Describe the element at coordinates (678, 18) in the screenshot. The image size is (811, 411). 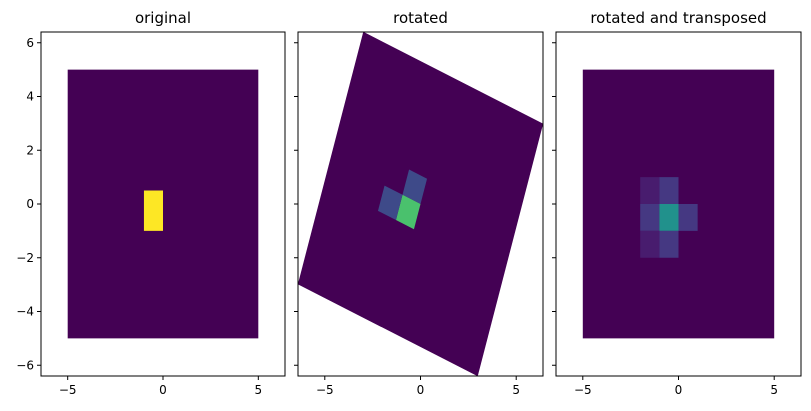
I see `chart-title: rotated and transposed` at that location.